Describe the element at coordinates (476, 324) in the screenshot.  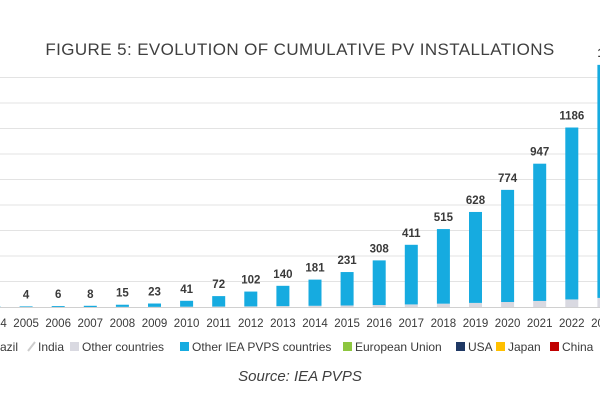
I see `x-tick-label-2019: 2019` at that location.